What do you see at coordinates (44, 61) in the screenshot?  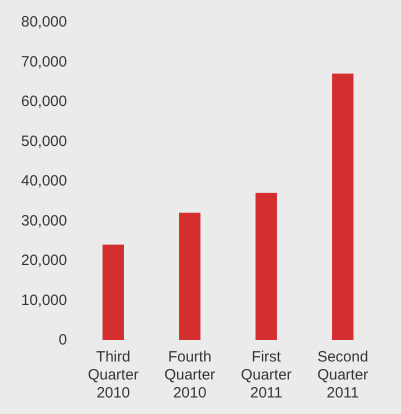 I see `y-tick-label: 70,000` at bounding box center [44, 61].